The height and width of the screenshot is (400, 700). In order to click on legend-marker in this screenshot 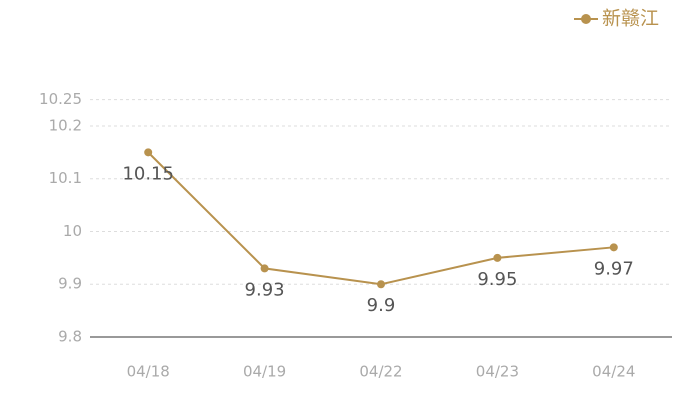, I will do `click(586, 19)`.